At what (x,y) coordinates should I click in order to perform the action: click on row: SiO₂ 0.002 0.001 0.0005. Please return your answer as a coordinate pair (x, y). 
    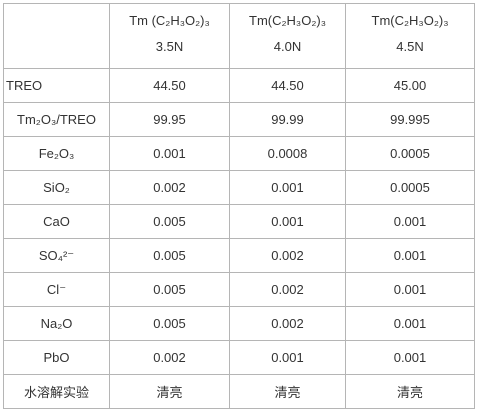
    Looking at the image, I should click on (239, 187).